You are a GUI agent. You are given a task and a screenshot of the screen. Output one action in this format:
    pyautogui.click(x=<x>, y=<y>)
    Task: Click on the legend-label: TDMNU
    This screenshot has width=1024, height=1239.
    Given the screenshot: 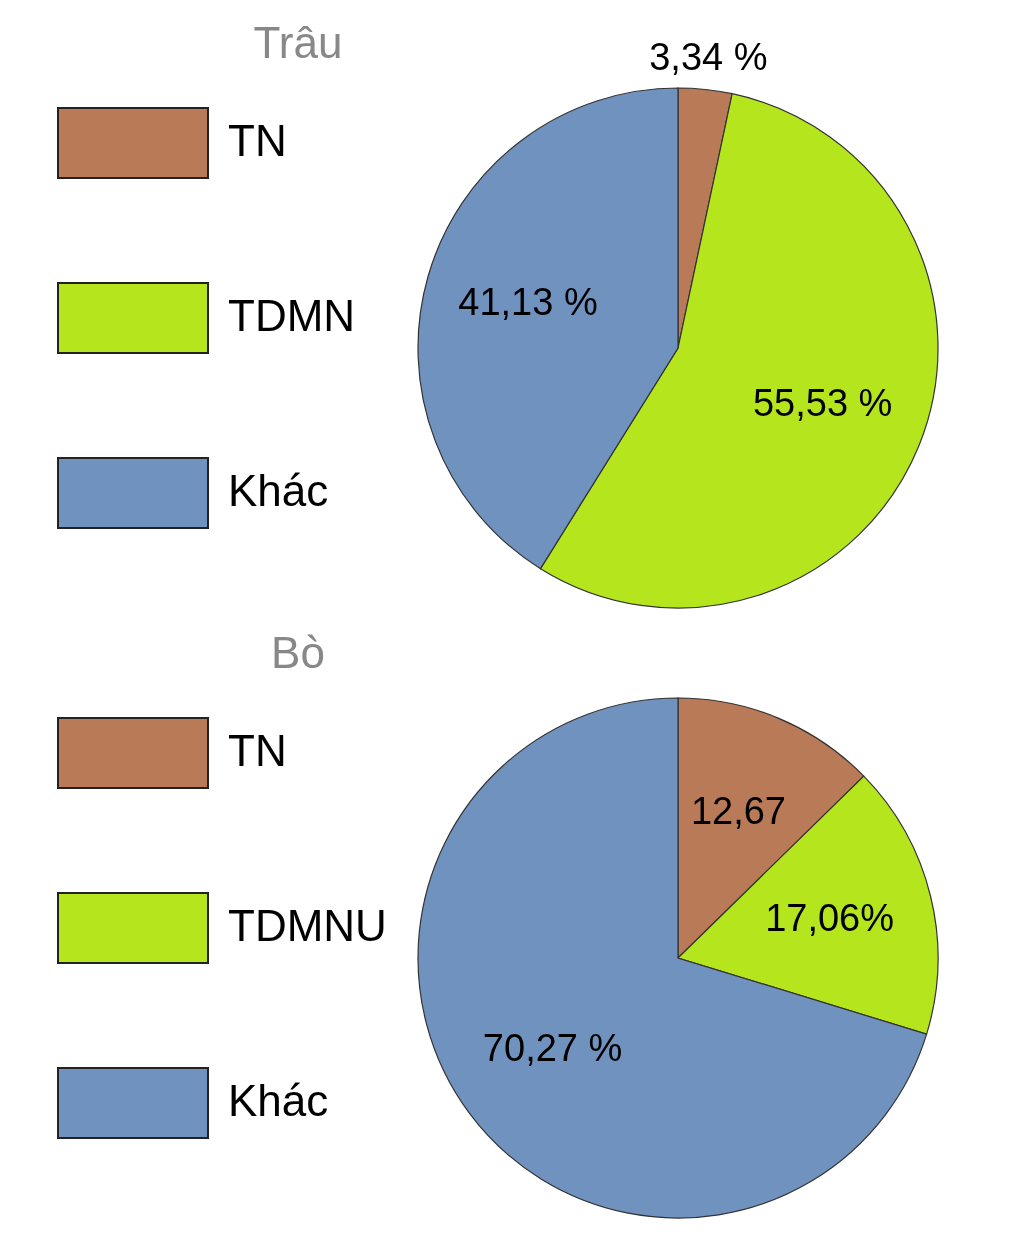 What is the action you would take?
    pyautogui.click(x=307, y=925)
    